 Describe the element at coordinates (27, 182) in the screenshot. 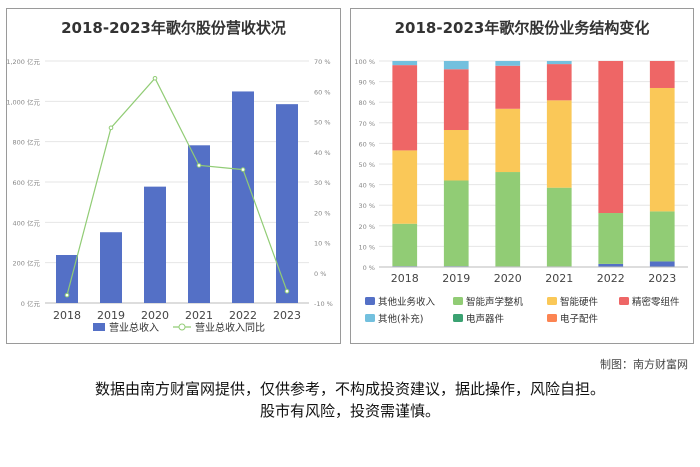

I see `y-left-tick-label: 600 亿元` at that location.